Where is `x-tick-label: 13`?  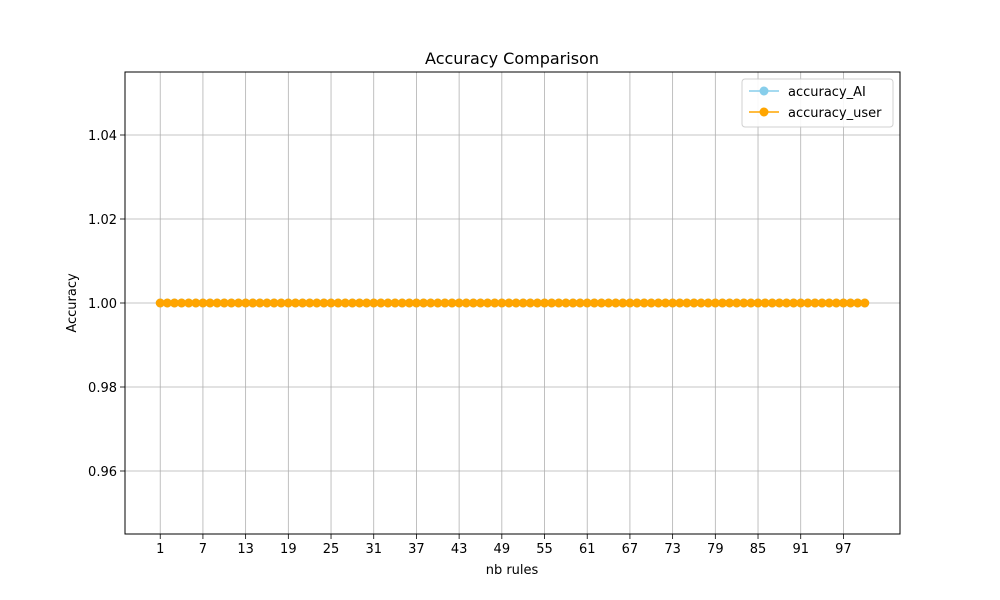
x-tick-label: 13 is located at coordinates (245, 549).